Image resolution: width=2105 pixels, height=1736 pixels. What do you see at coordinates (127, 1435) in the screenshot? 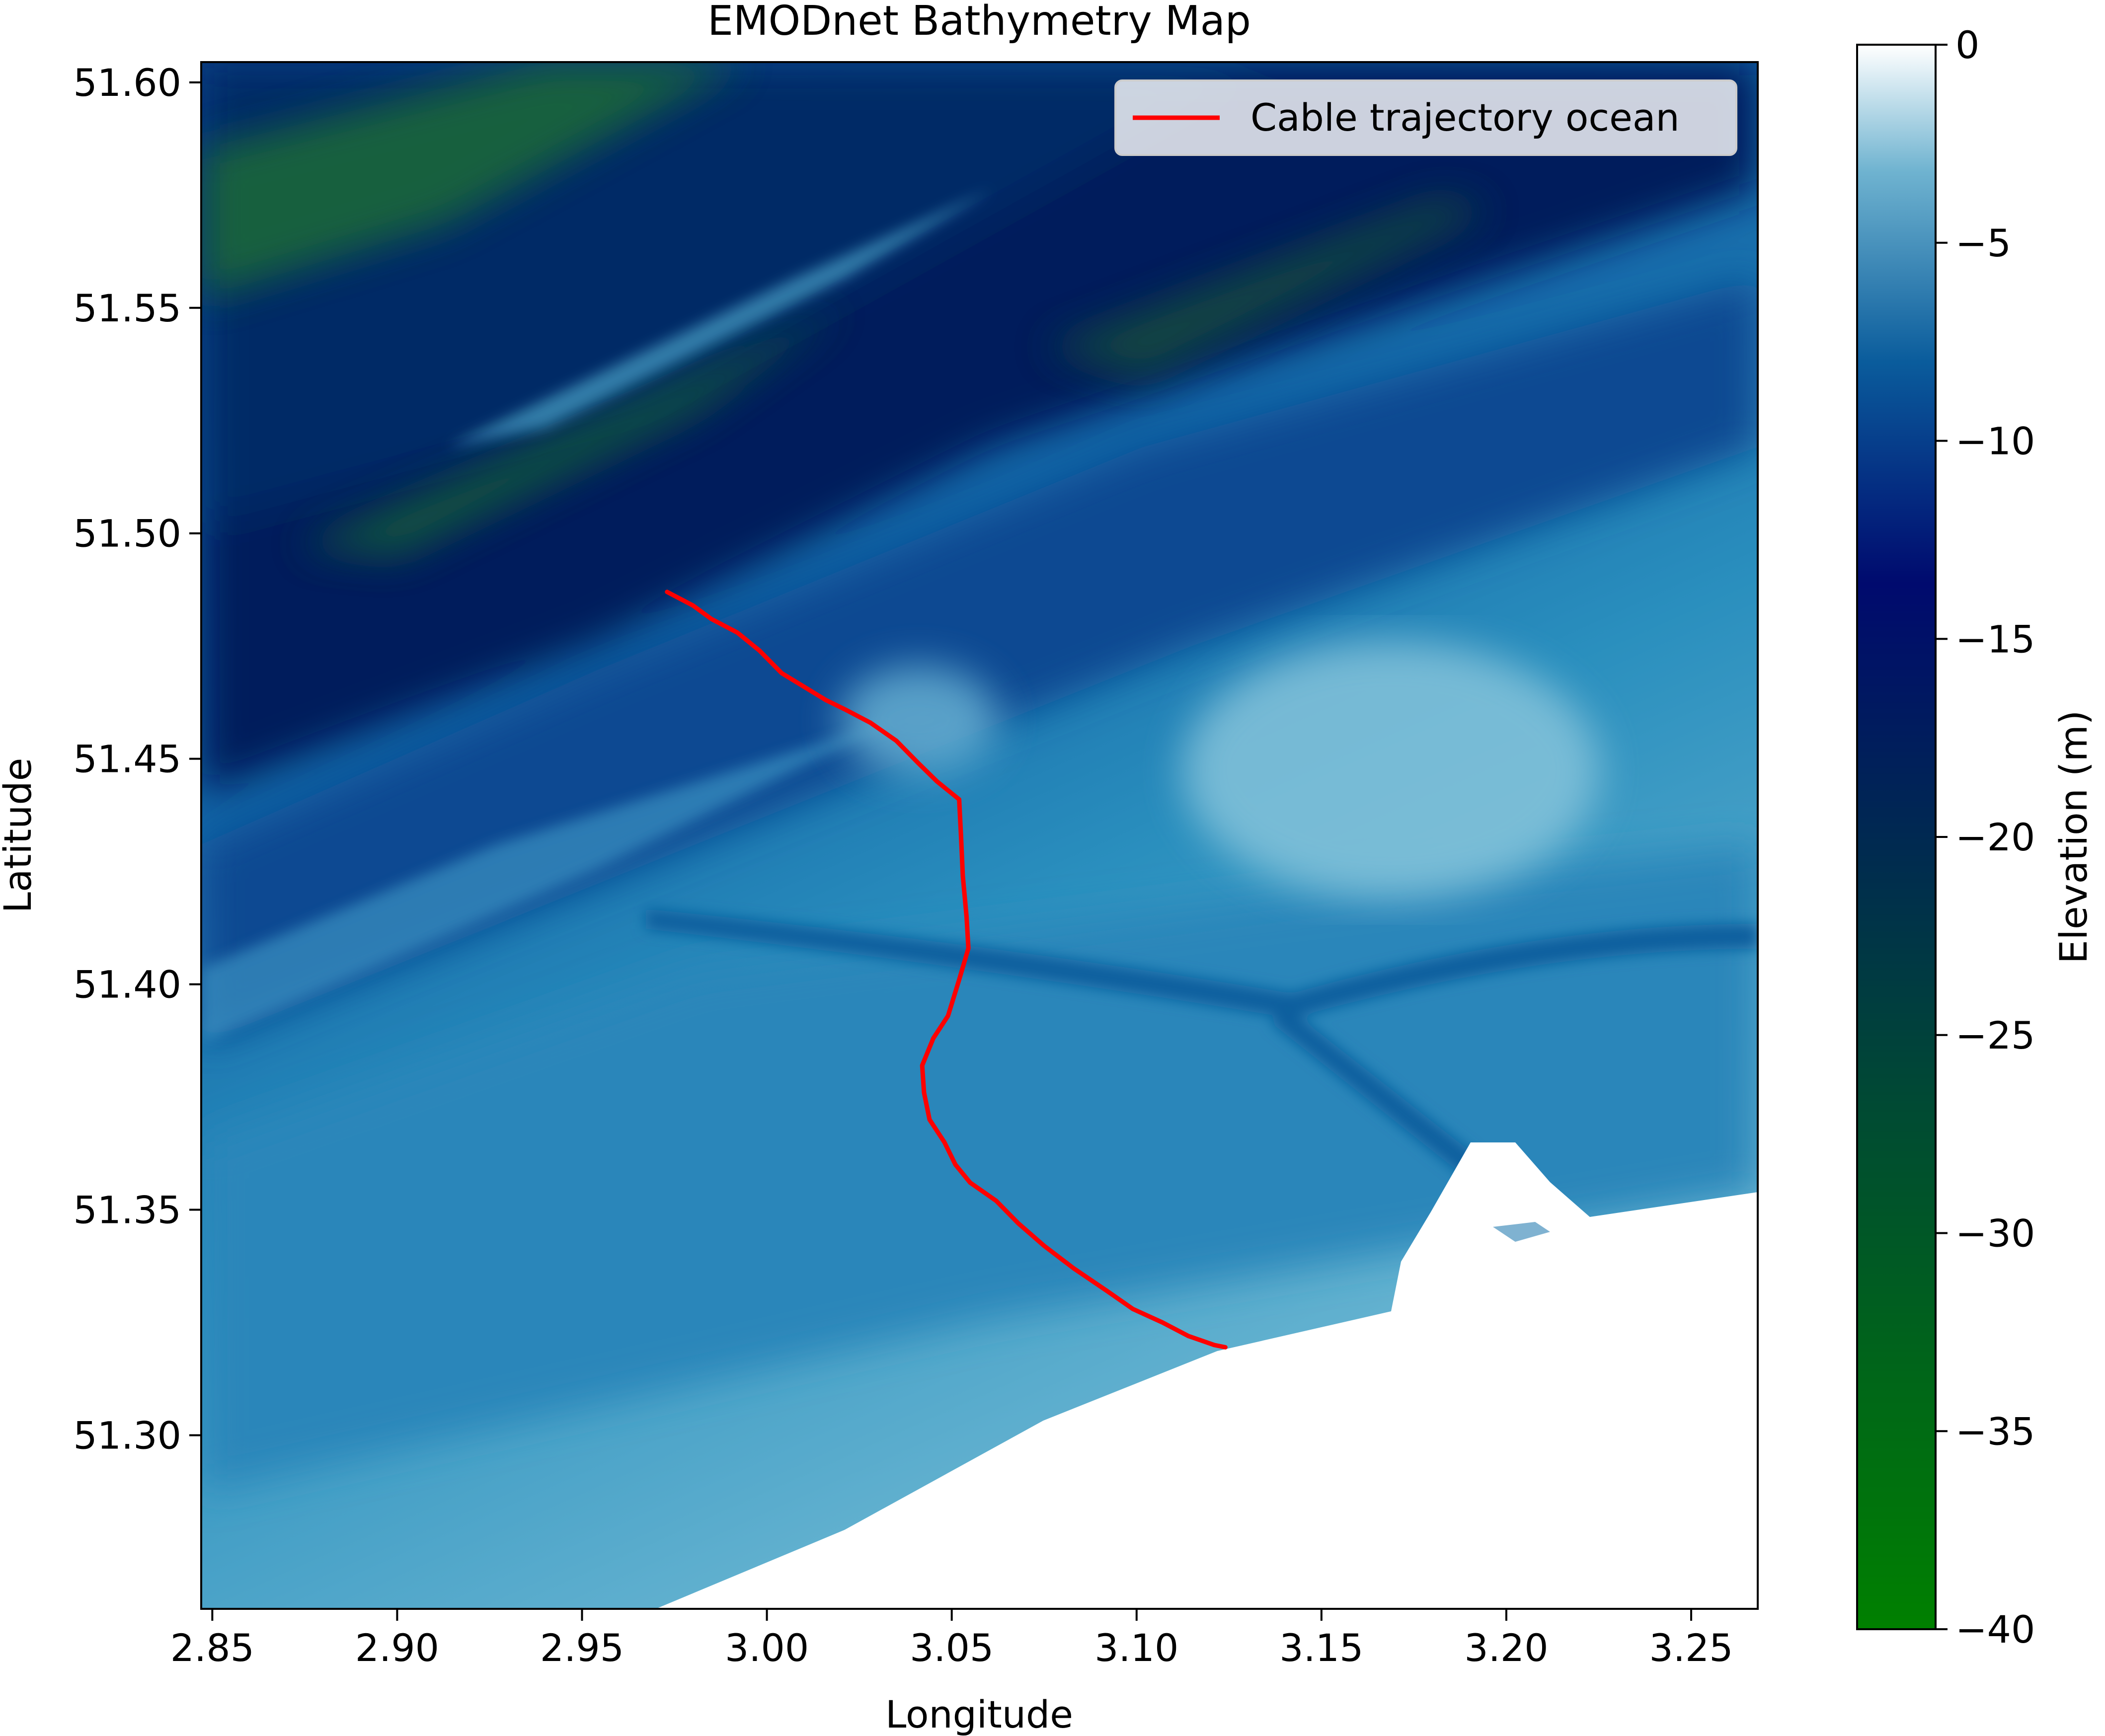
I see `y-tick-label: 51.30` at bounding box center [127, 1435].